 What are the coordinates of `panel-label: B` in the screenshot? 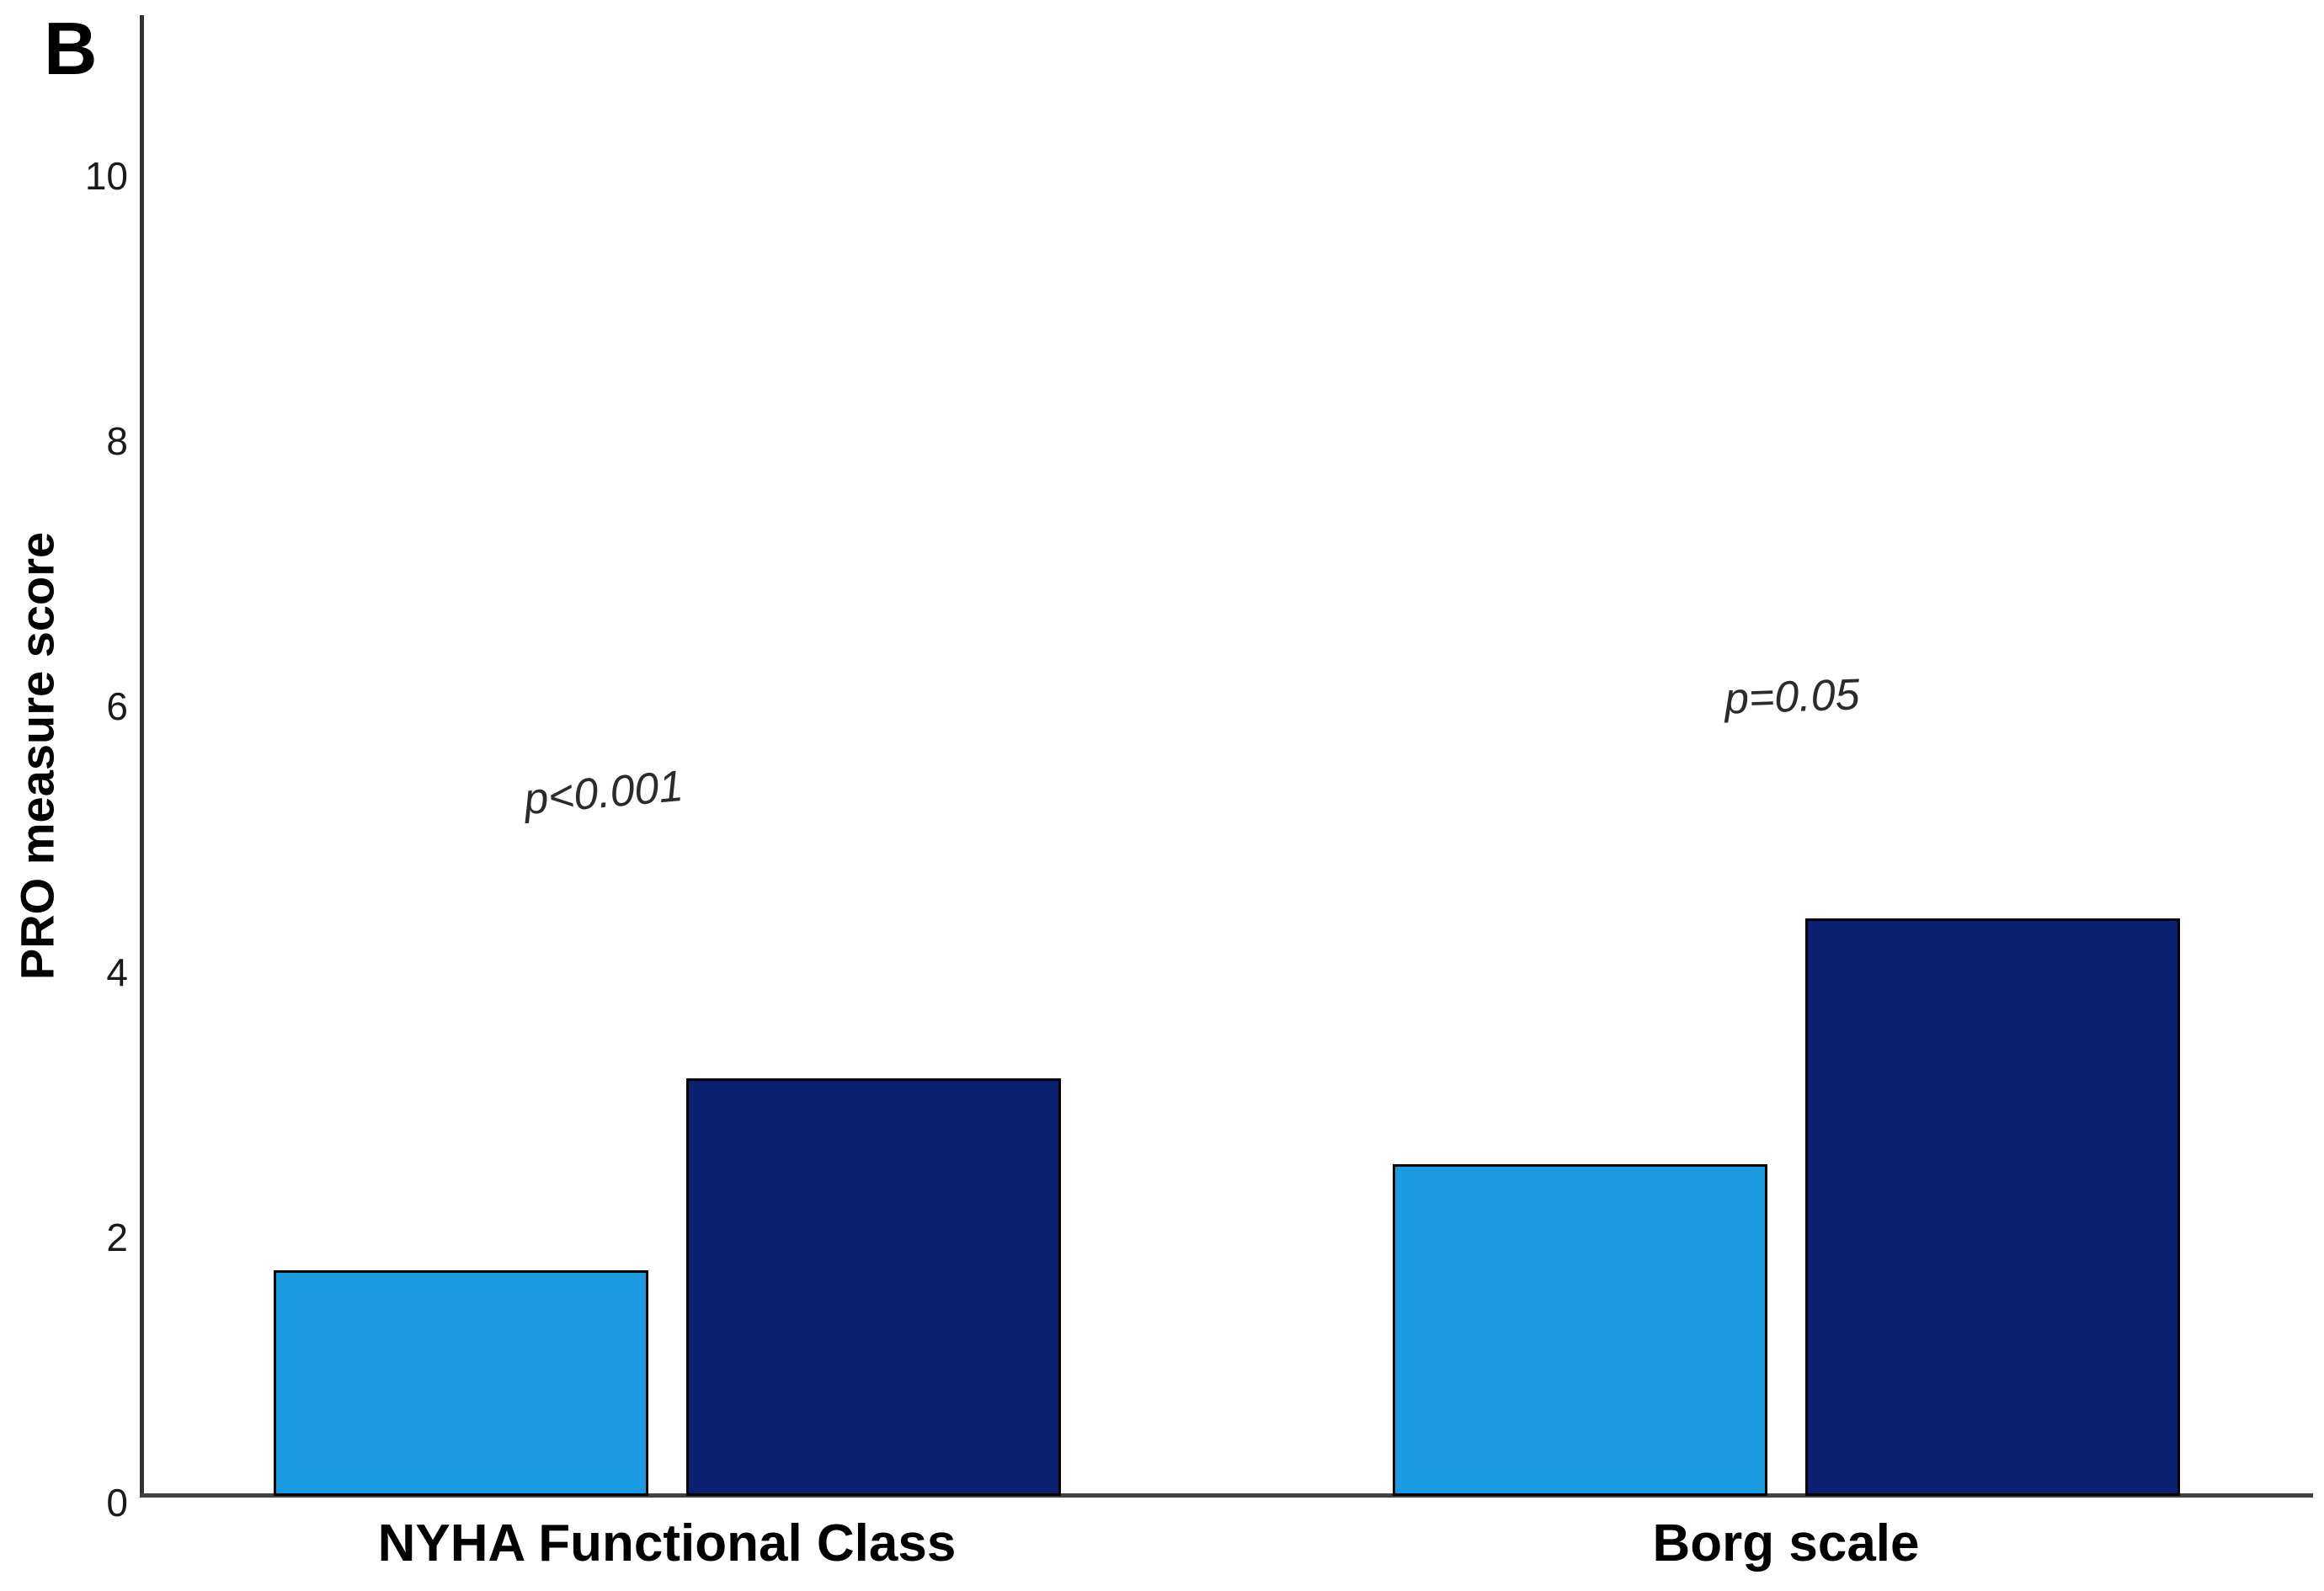 It's located at (71, 48).